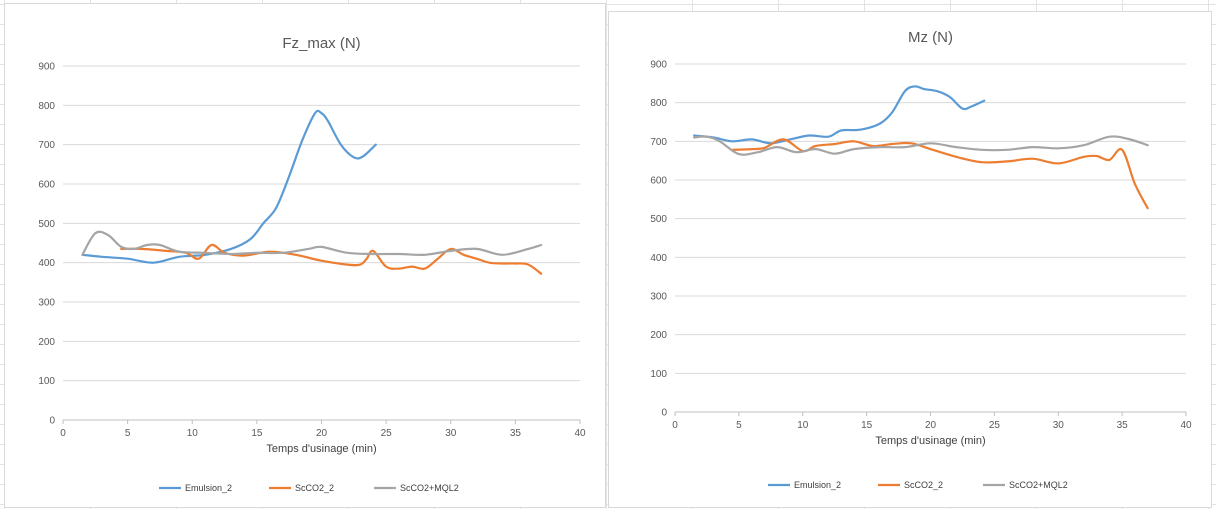 The height and width of the screenshot is (509, 1216). What do you see at coordinates (931, 425) in the screenshot?
I see `mz-xtick-20: 20` at bounding box center [931, 425].